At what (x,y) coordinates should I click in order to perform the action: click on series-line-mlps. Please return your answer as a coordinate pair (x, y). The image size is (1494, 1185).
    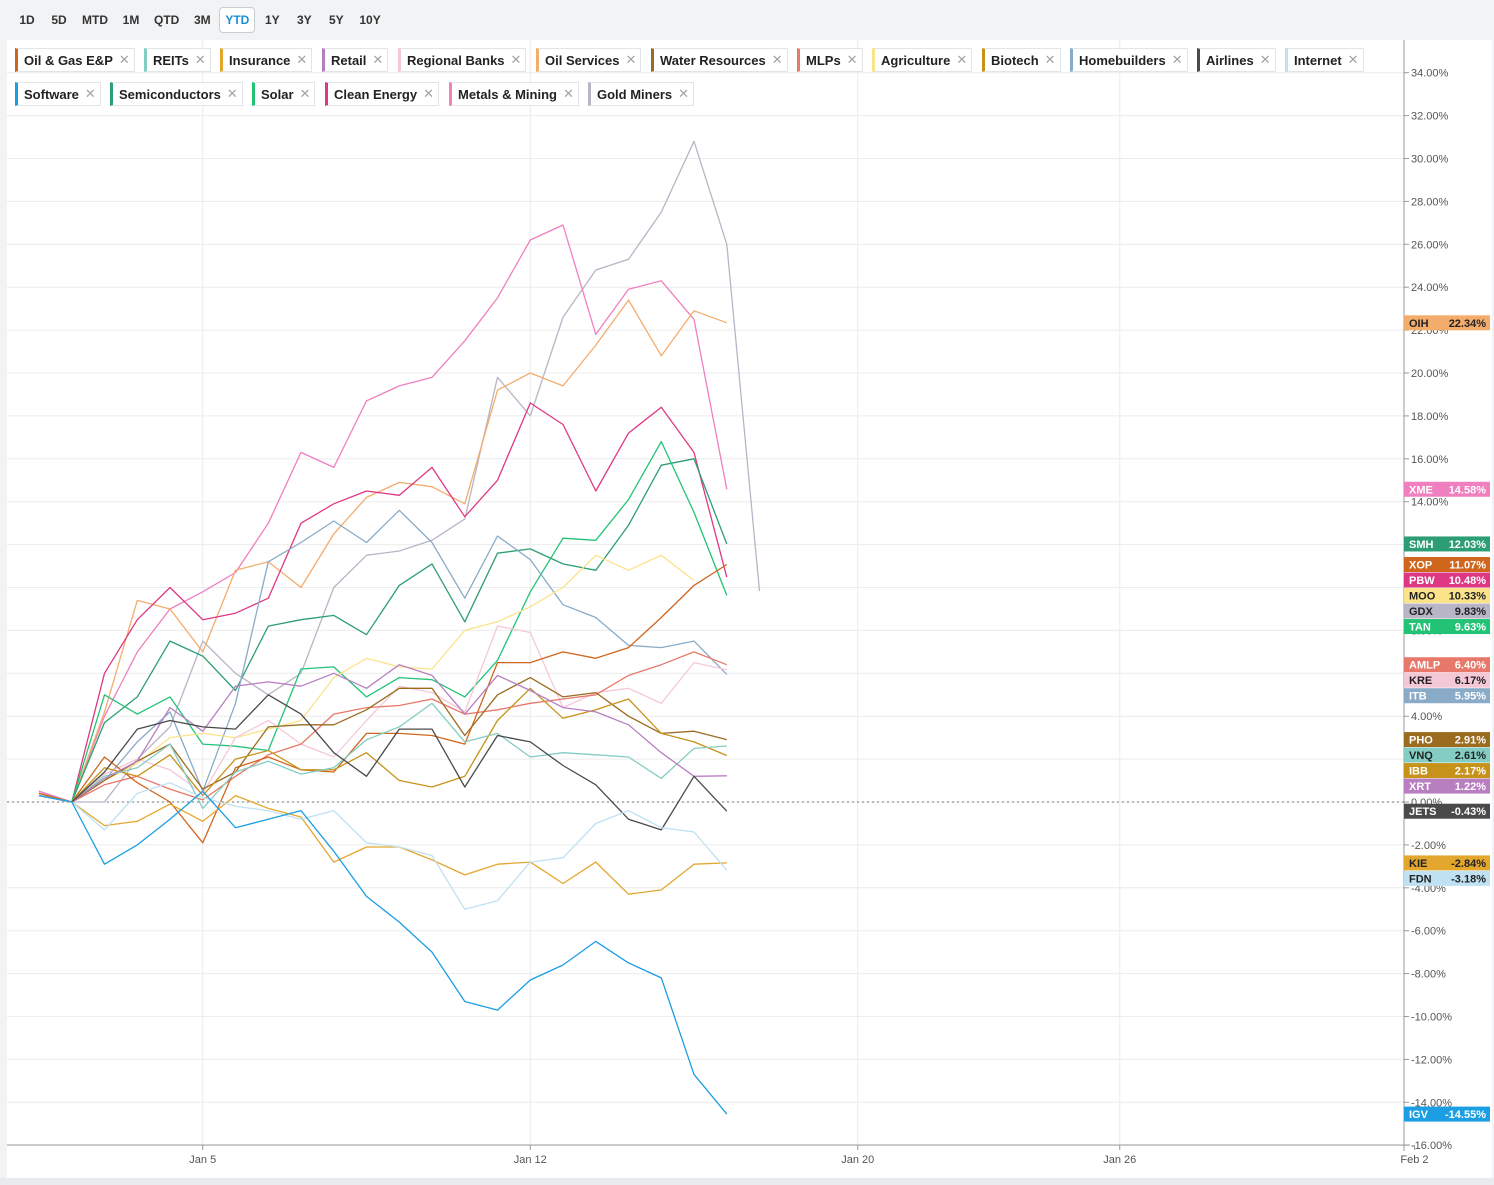
    Looking at the image, I should click on (383, 727).